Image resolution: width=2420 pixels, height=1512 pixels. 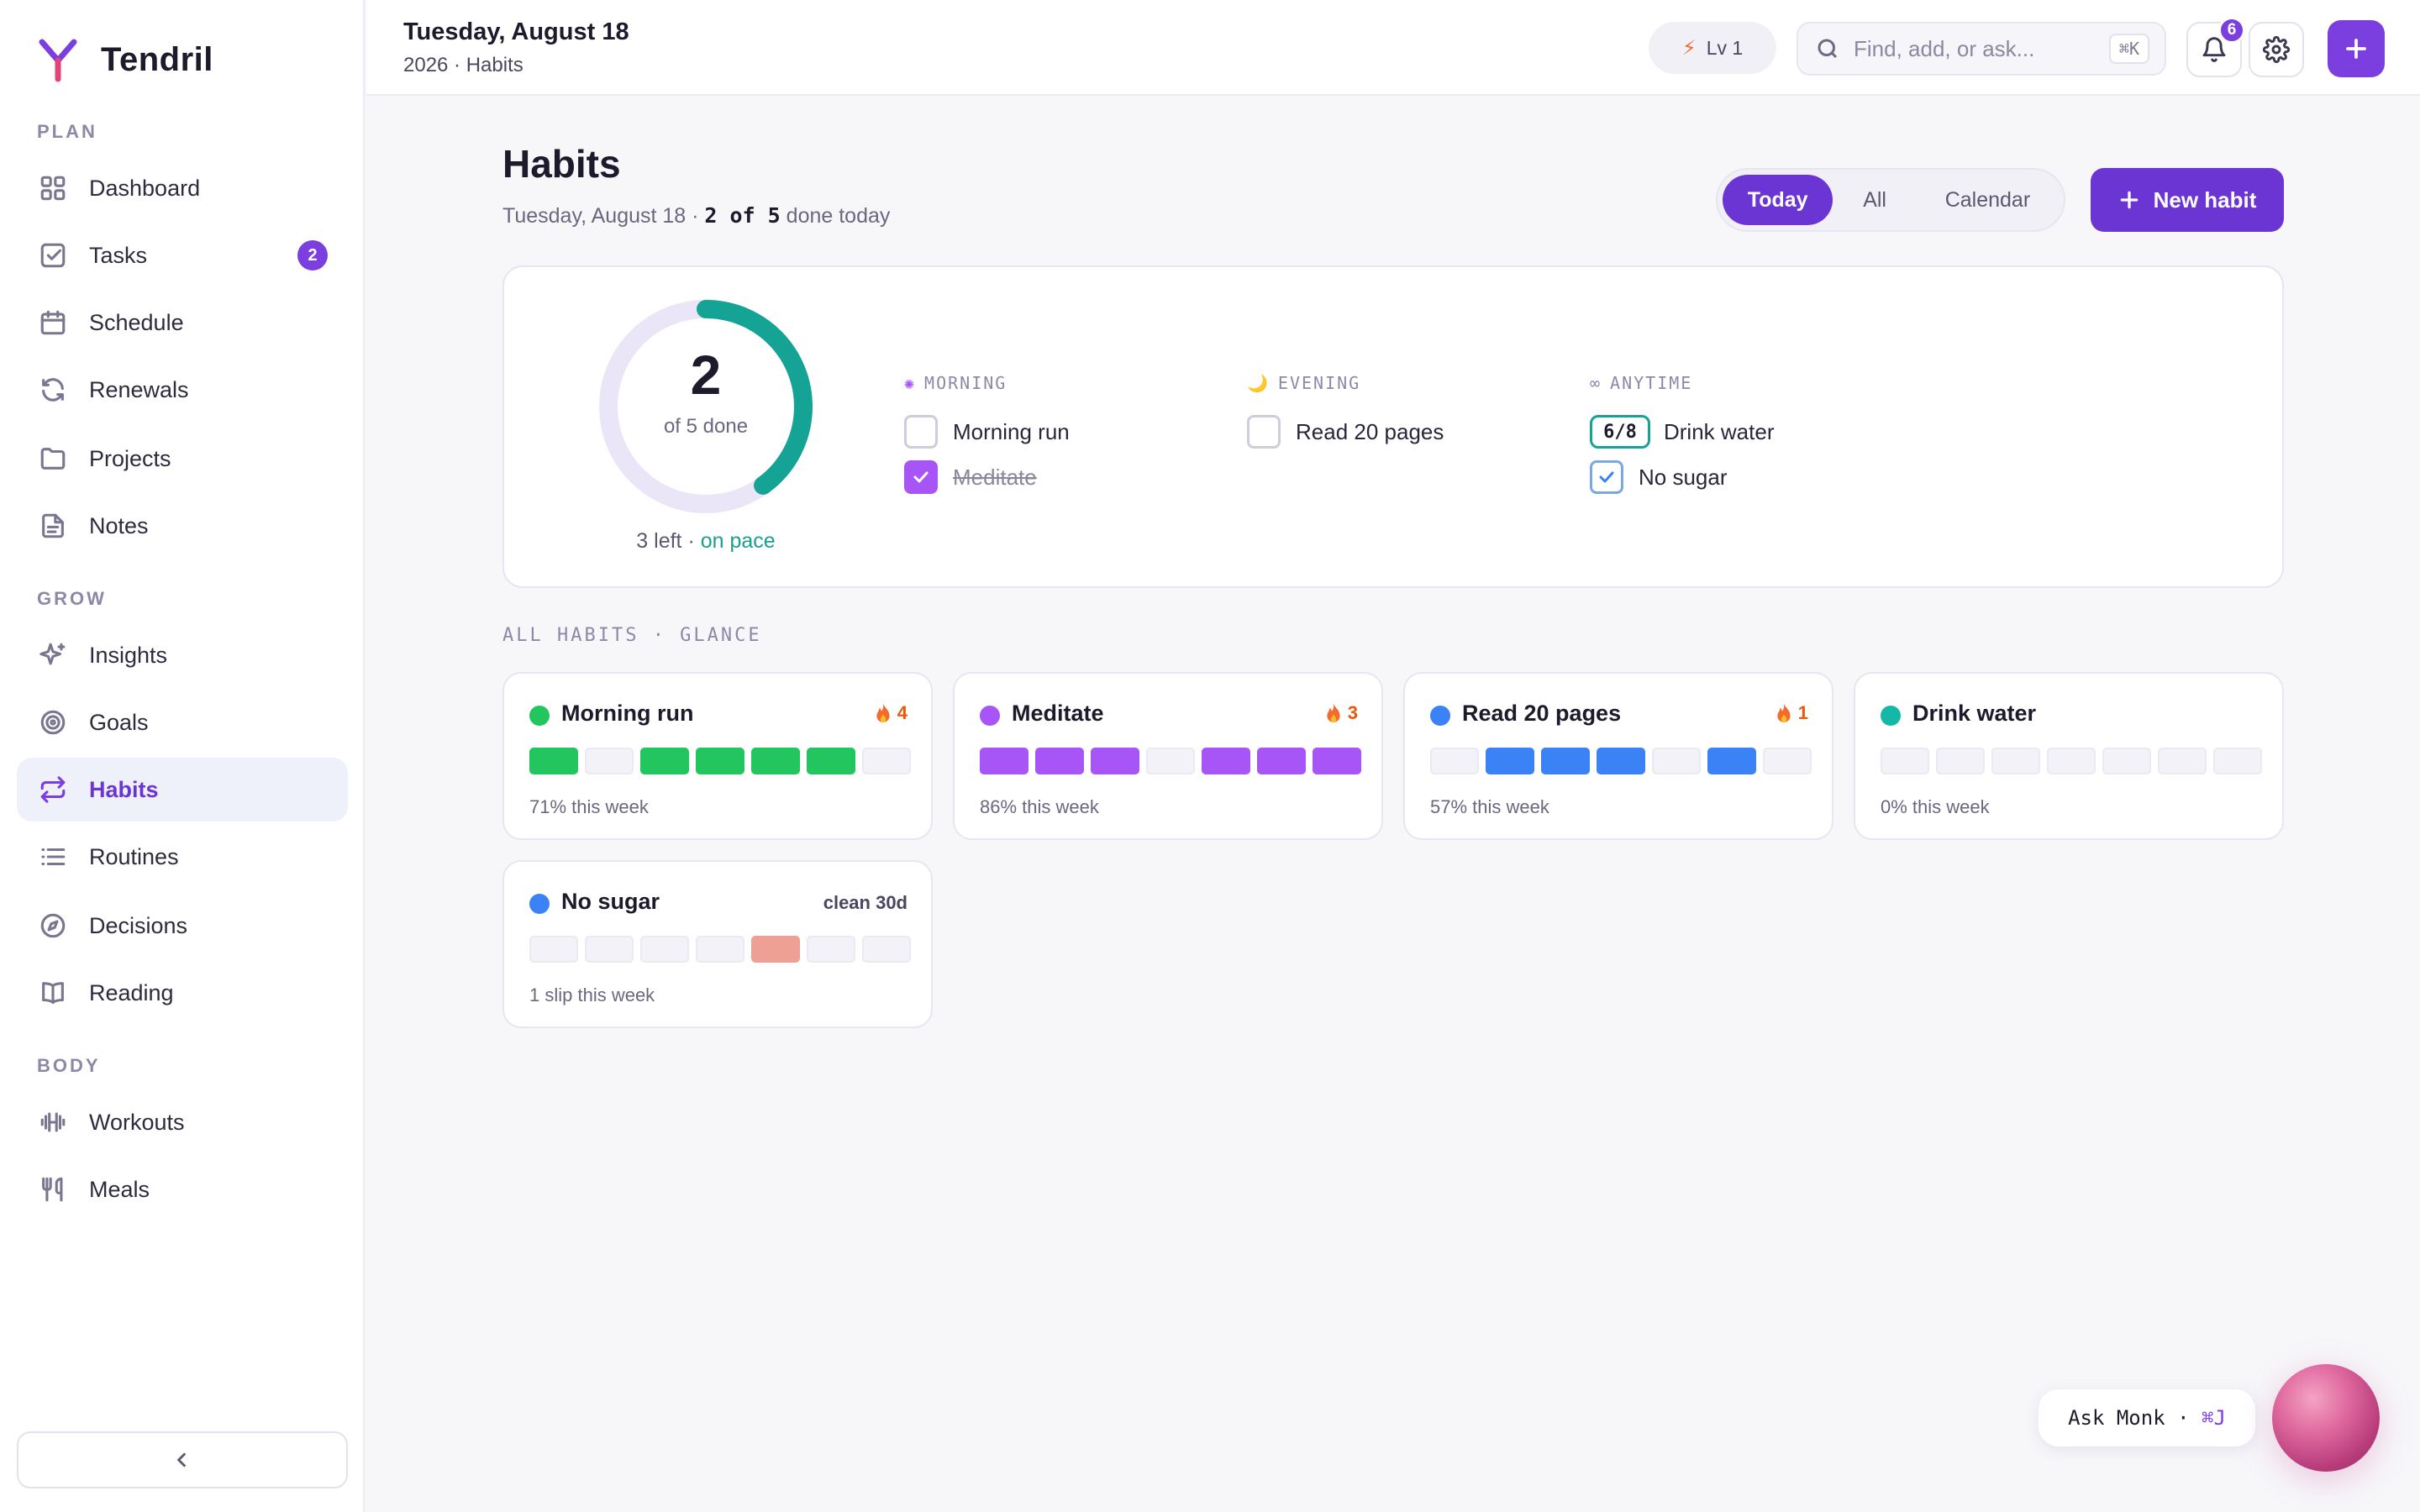 What do you see at coordinates (1874, 199) in the screenshot?
I see `tab-all: All` at bounding box center [1874, 199].